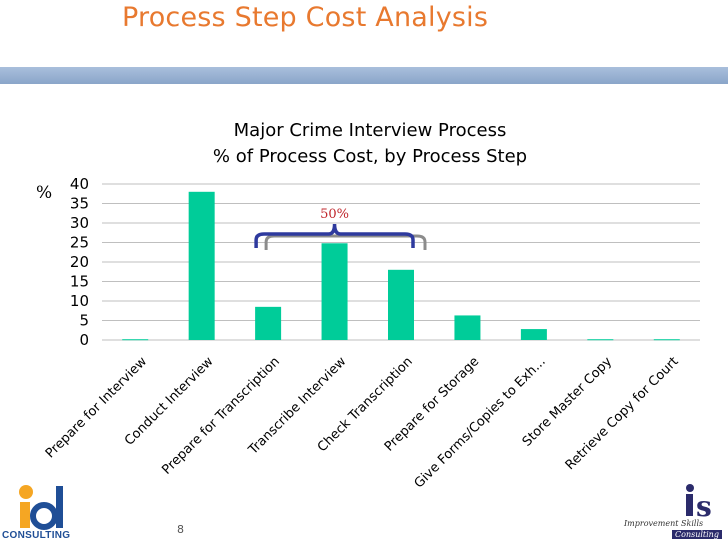 The image size is (728, 546). What do you see at coordinates (79, 262) in the screenshot?
I see `y-tick-label: 20` at bounding box center [79, 262].